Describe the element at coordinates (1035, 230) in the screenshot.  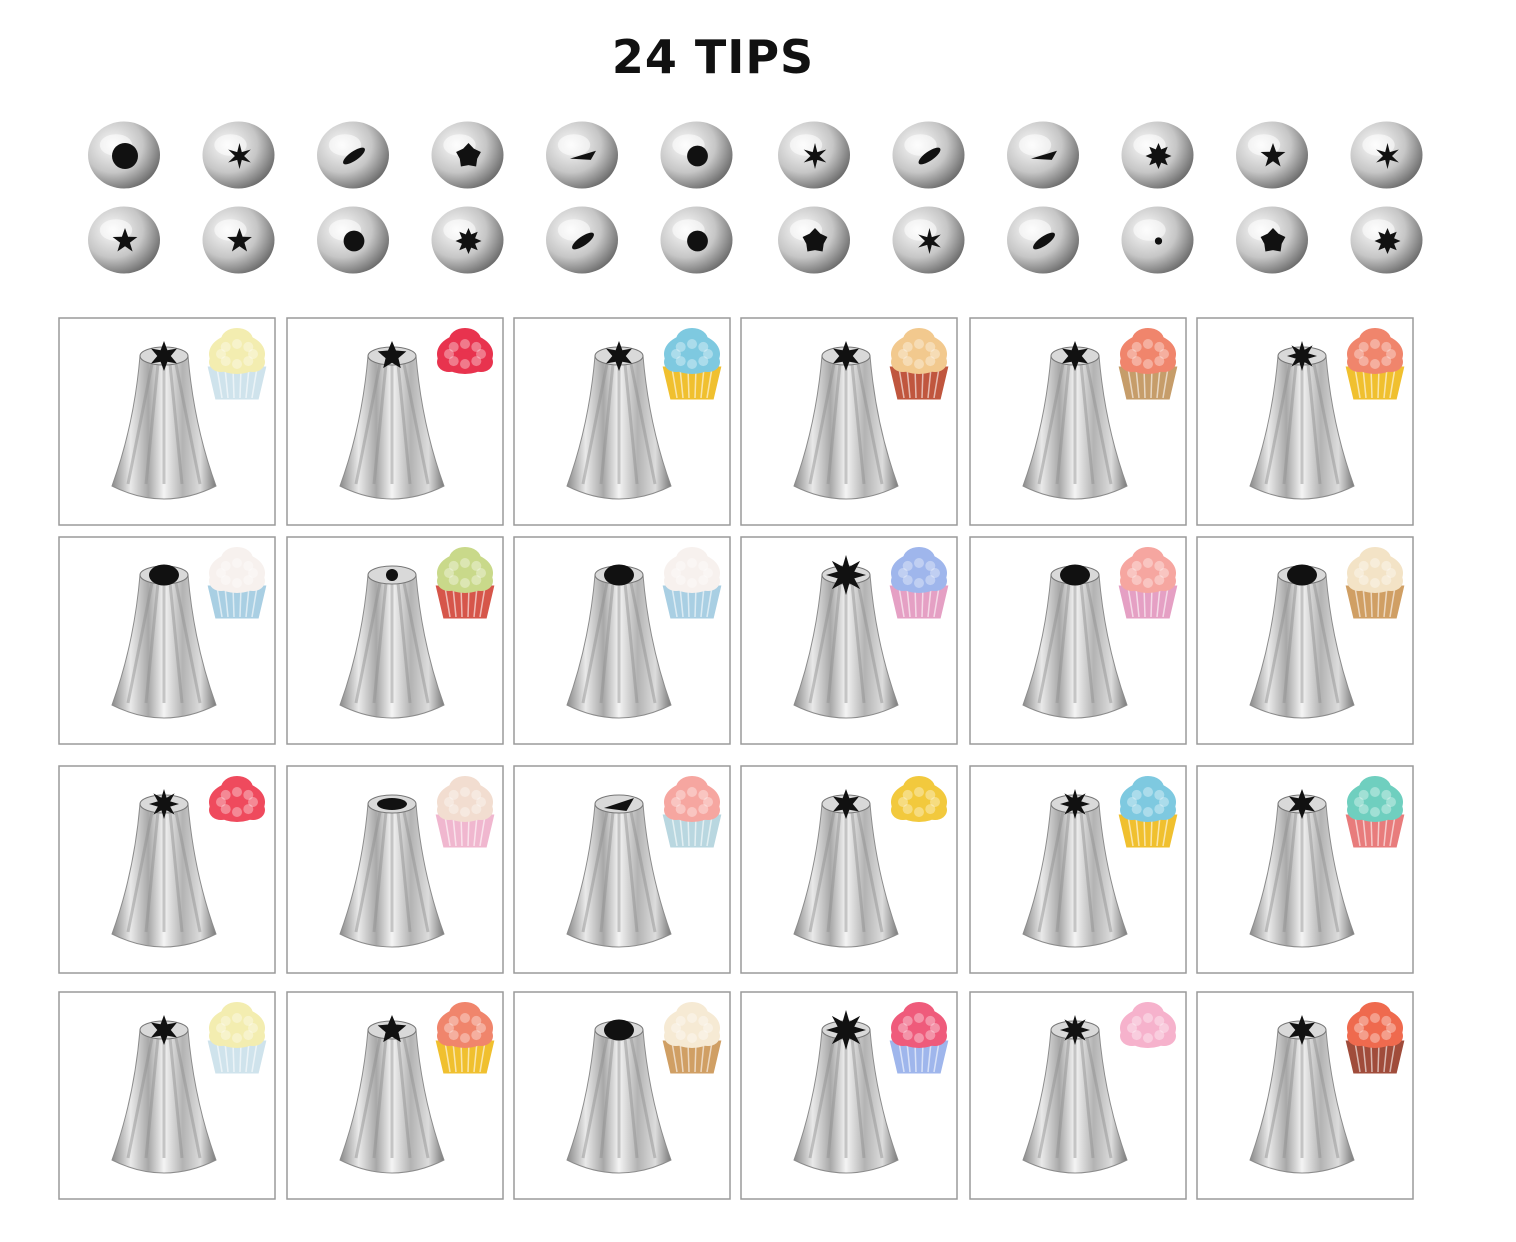
I see `tip-end-highlight` at that location.